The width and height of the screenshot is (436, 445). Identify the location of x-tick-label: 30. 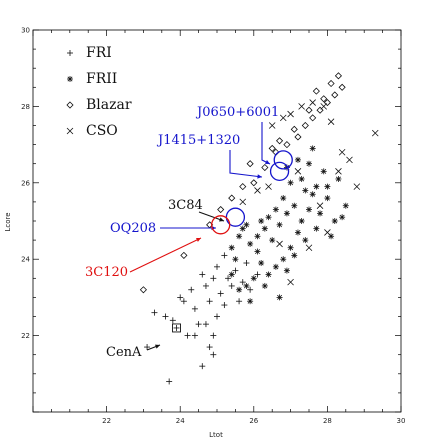
(401, 421).